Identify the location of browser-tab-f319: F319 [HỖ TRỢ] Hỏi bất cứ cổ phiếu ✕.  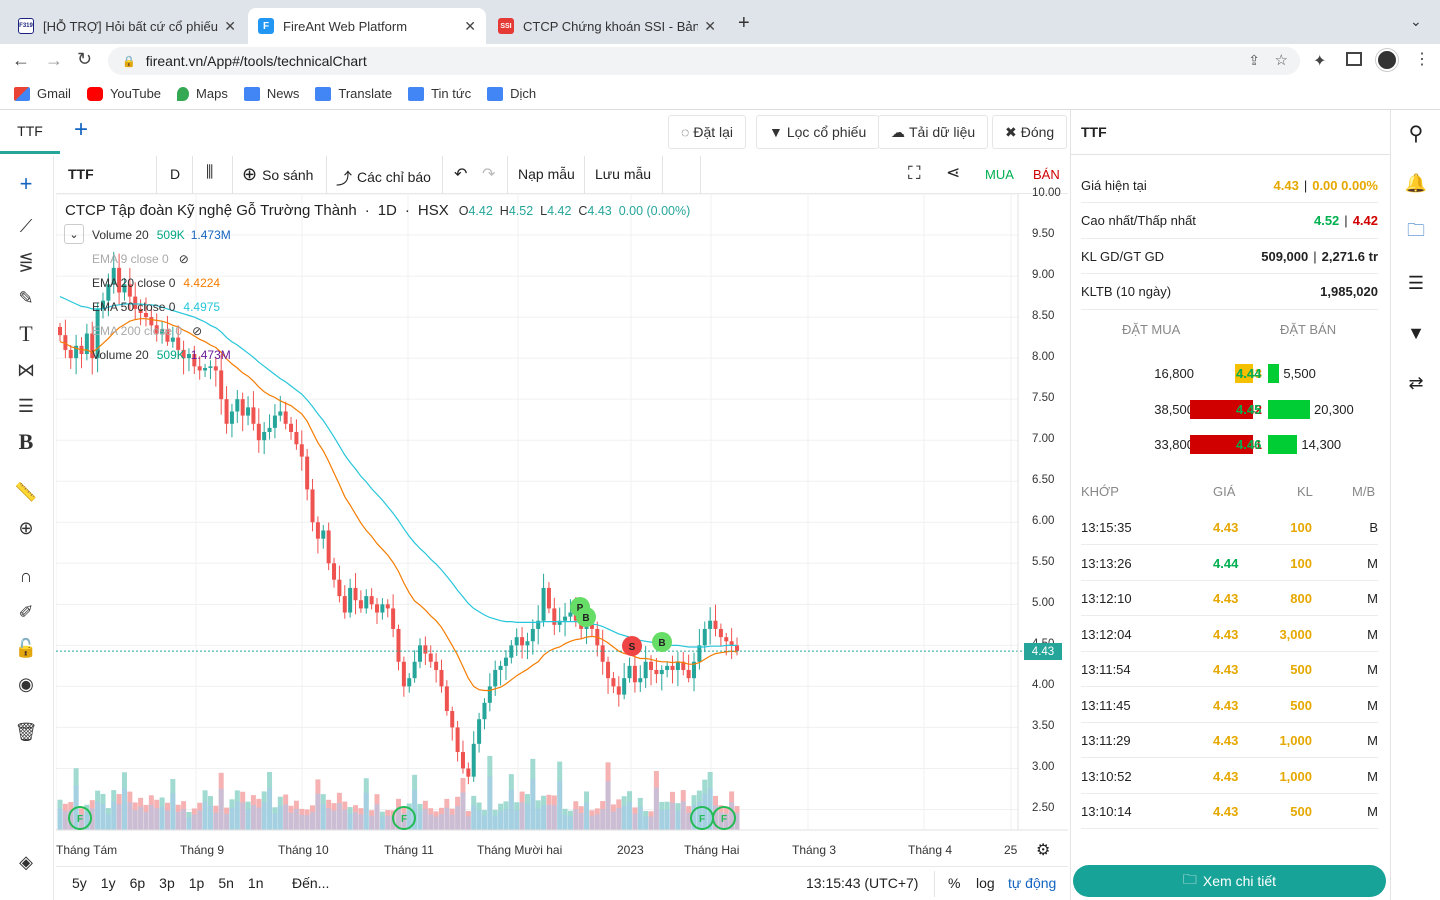
(127, 26).